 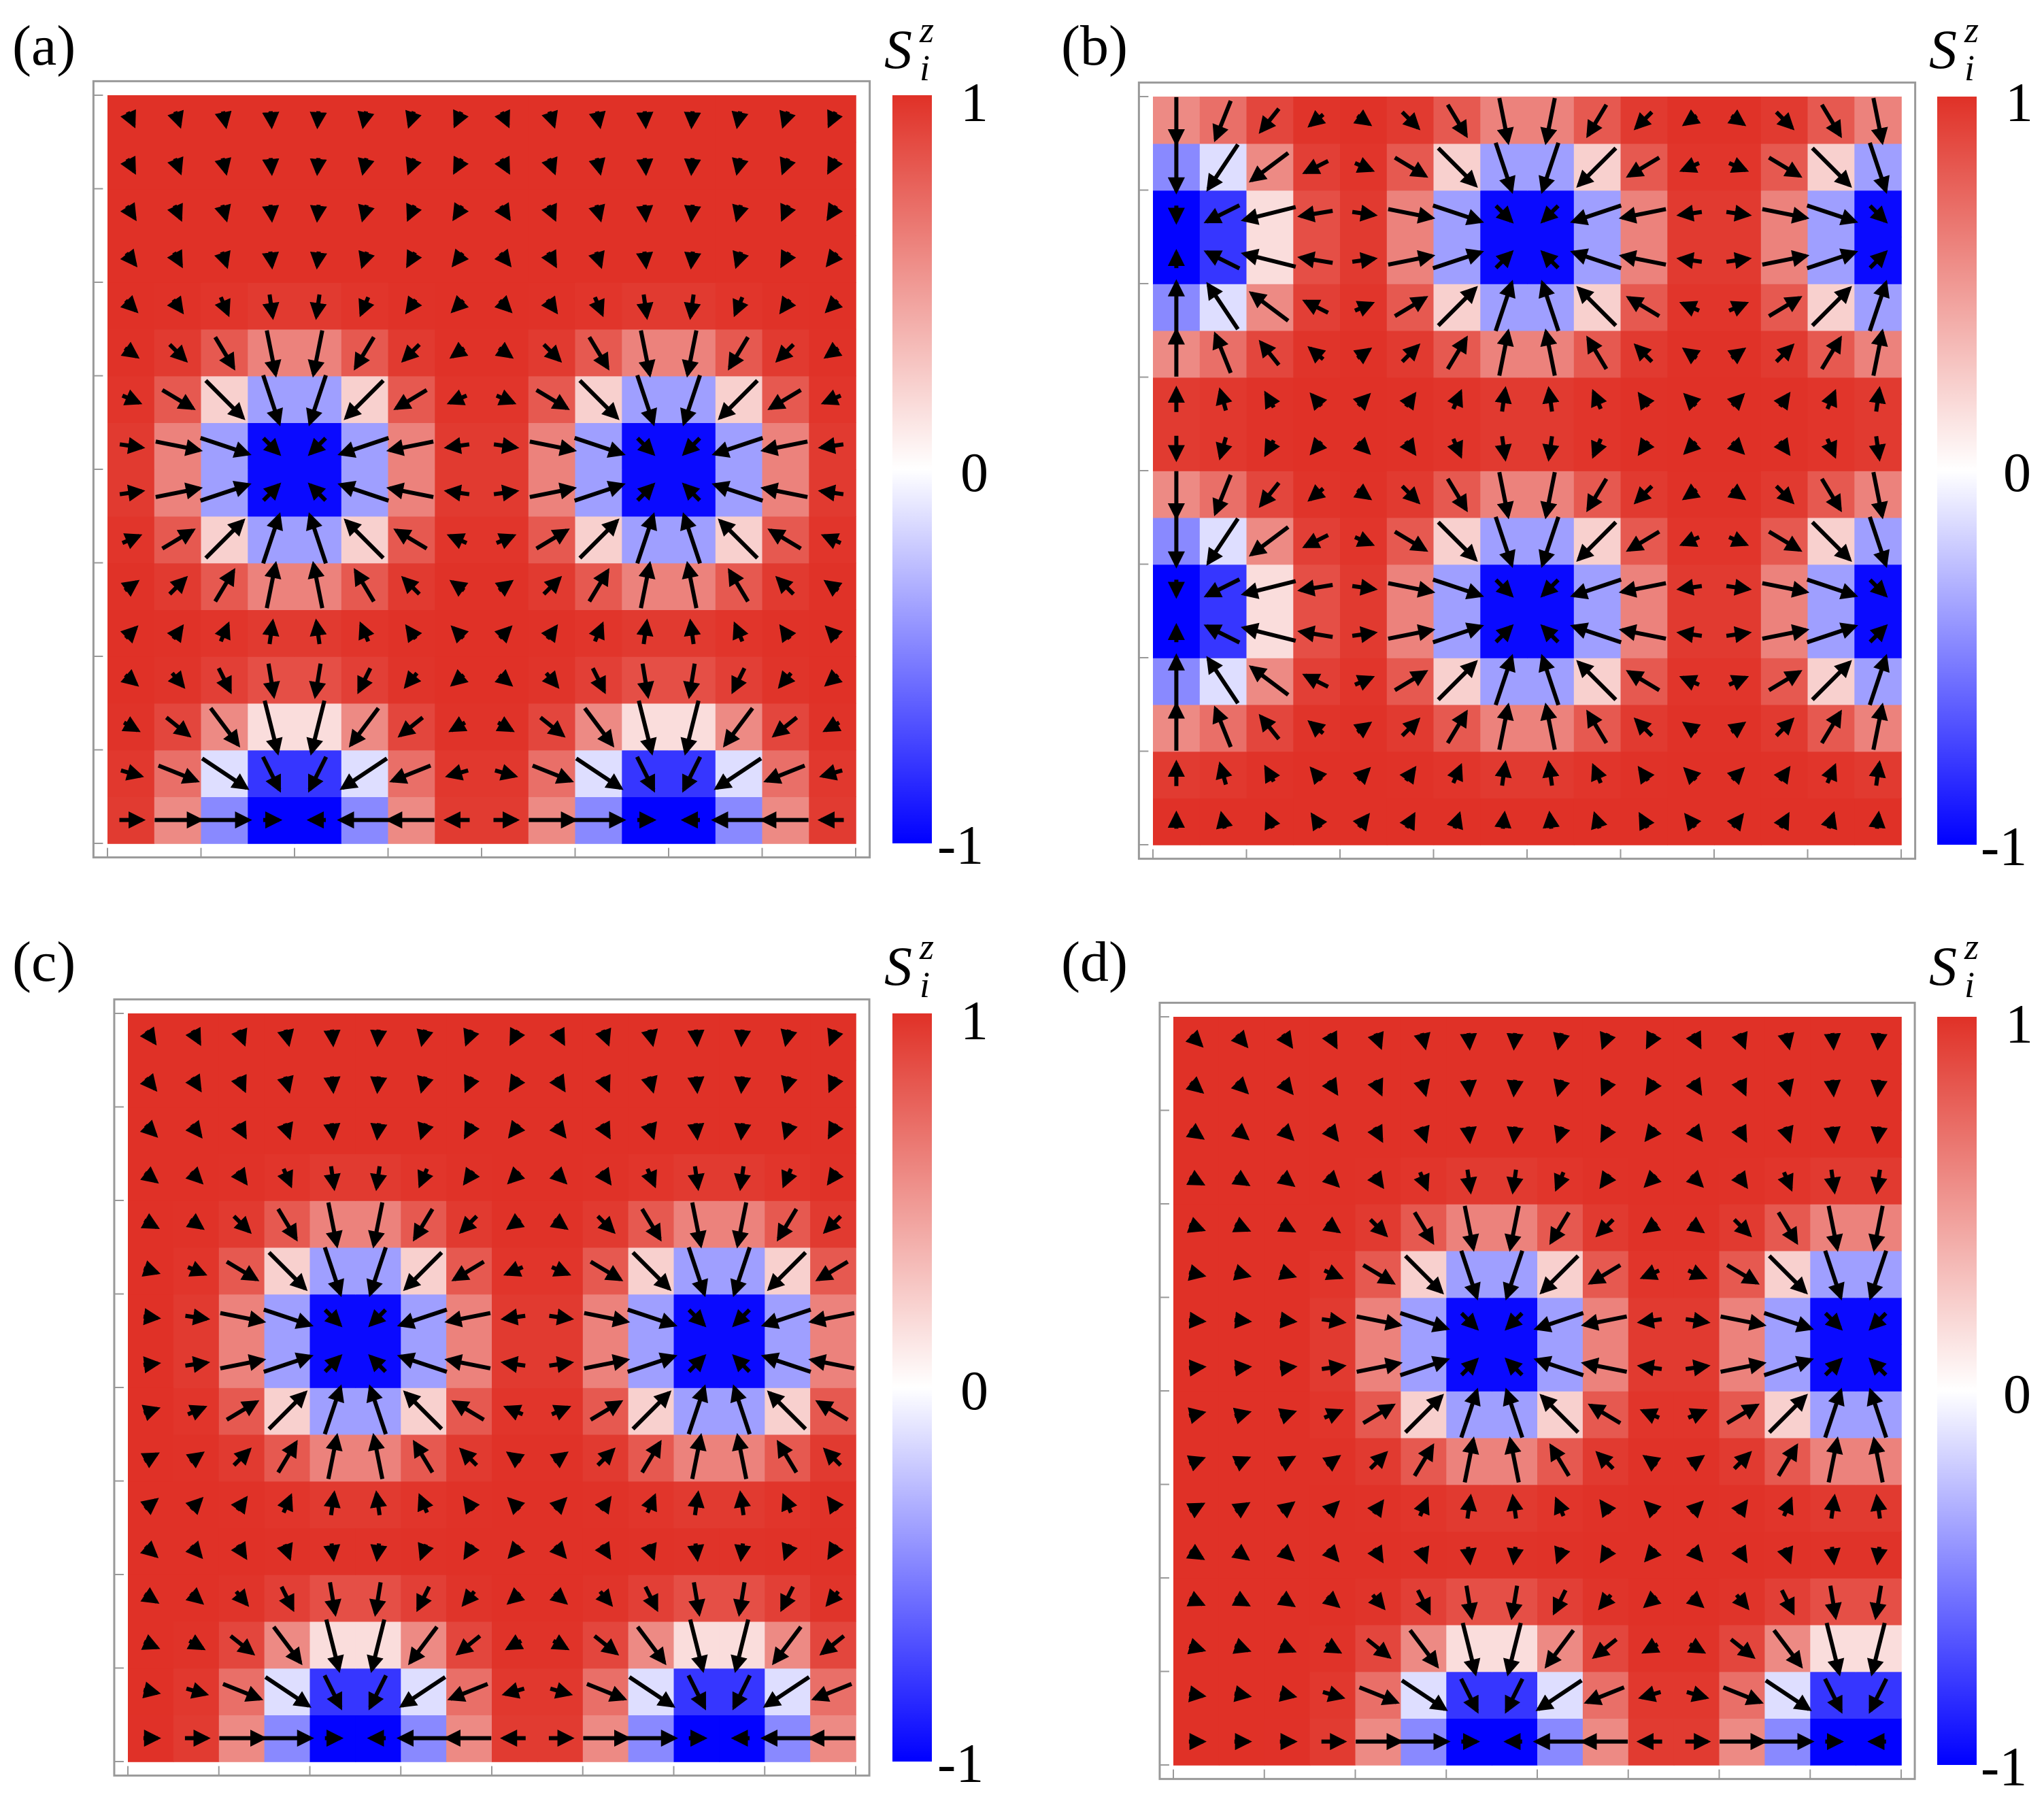 I want to click on colorbar-title-c: S, so click(x=898, y=966).